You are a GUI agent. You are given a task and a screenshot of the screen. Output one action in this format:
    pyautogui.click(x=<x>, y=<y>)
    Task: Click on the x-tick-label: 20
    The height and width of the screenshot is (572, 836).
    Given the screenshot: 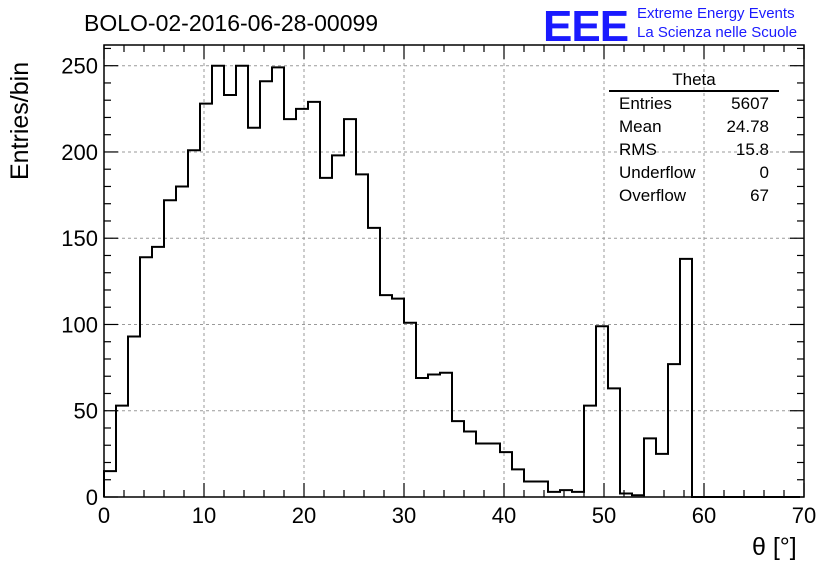 What is the action you would take?
    pyautogui.click(x=304, y=515)
    